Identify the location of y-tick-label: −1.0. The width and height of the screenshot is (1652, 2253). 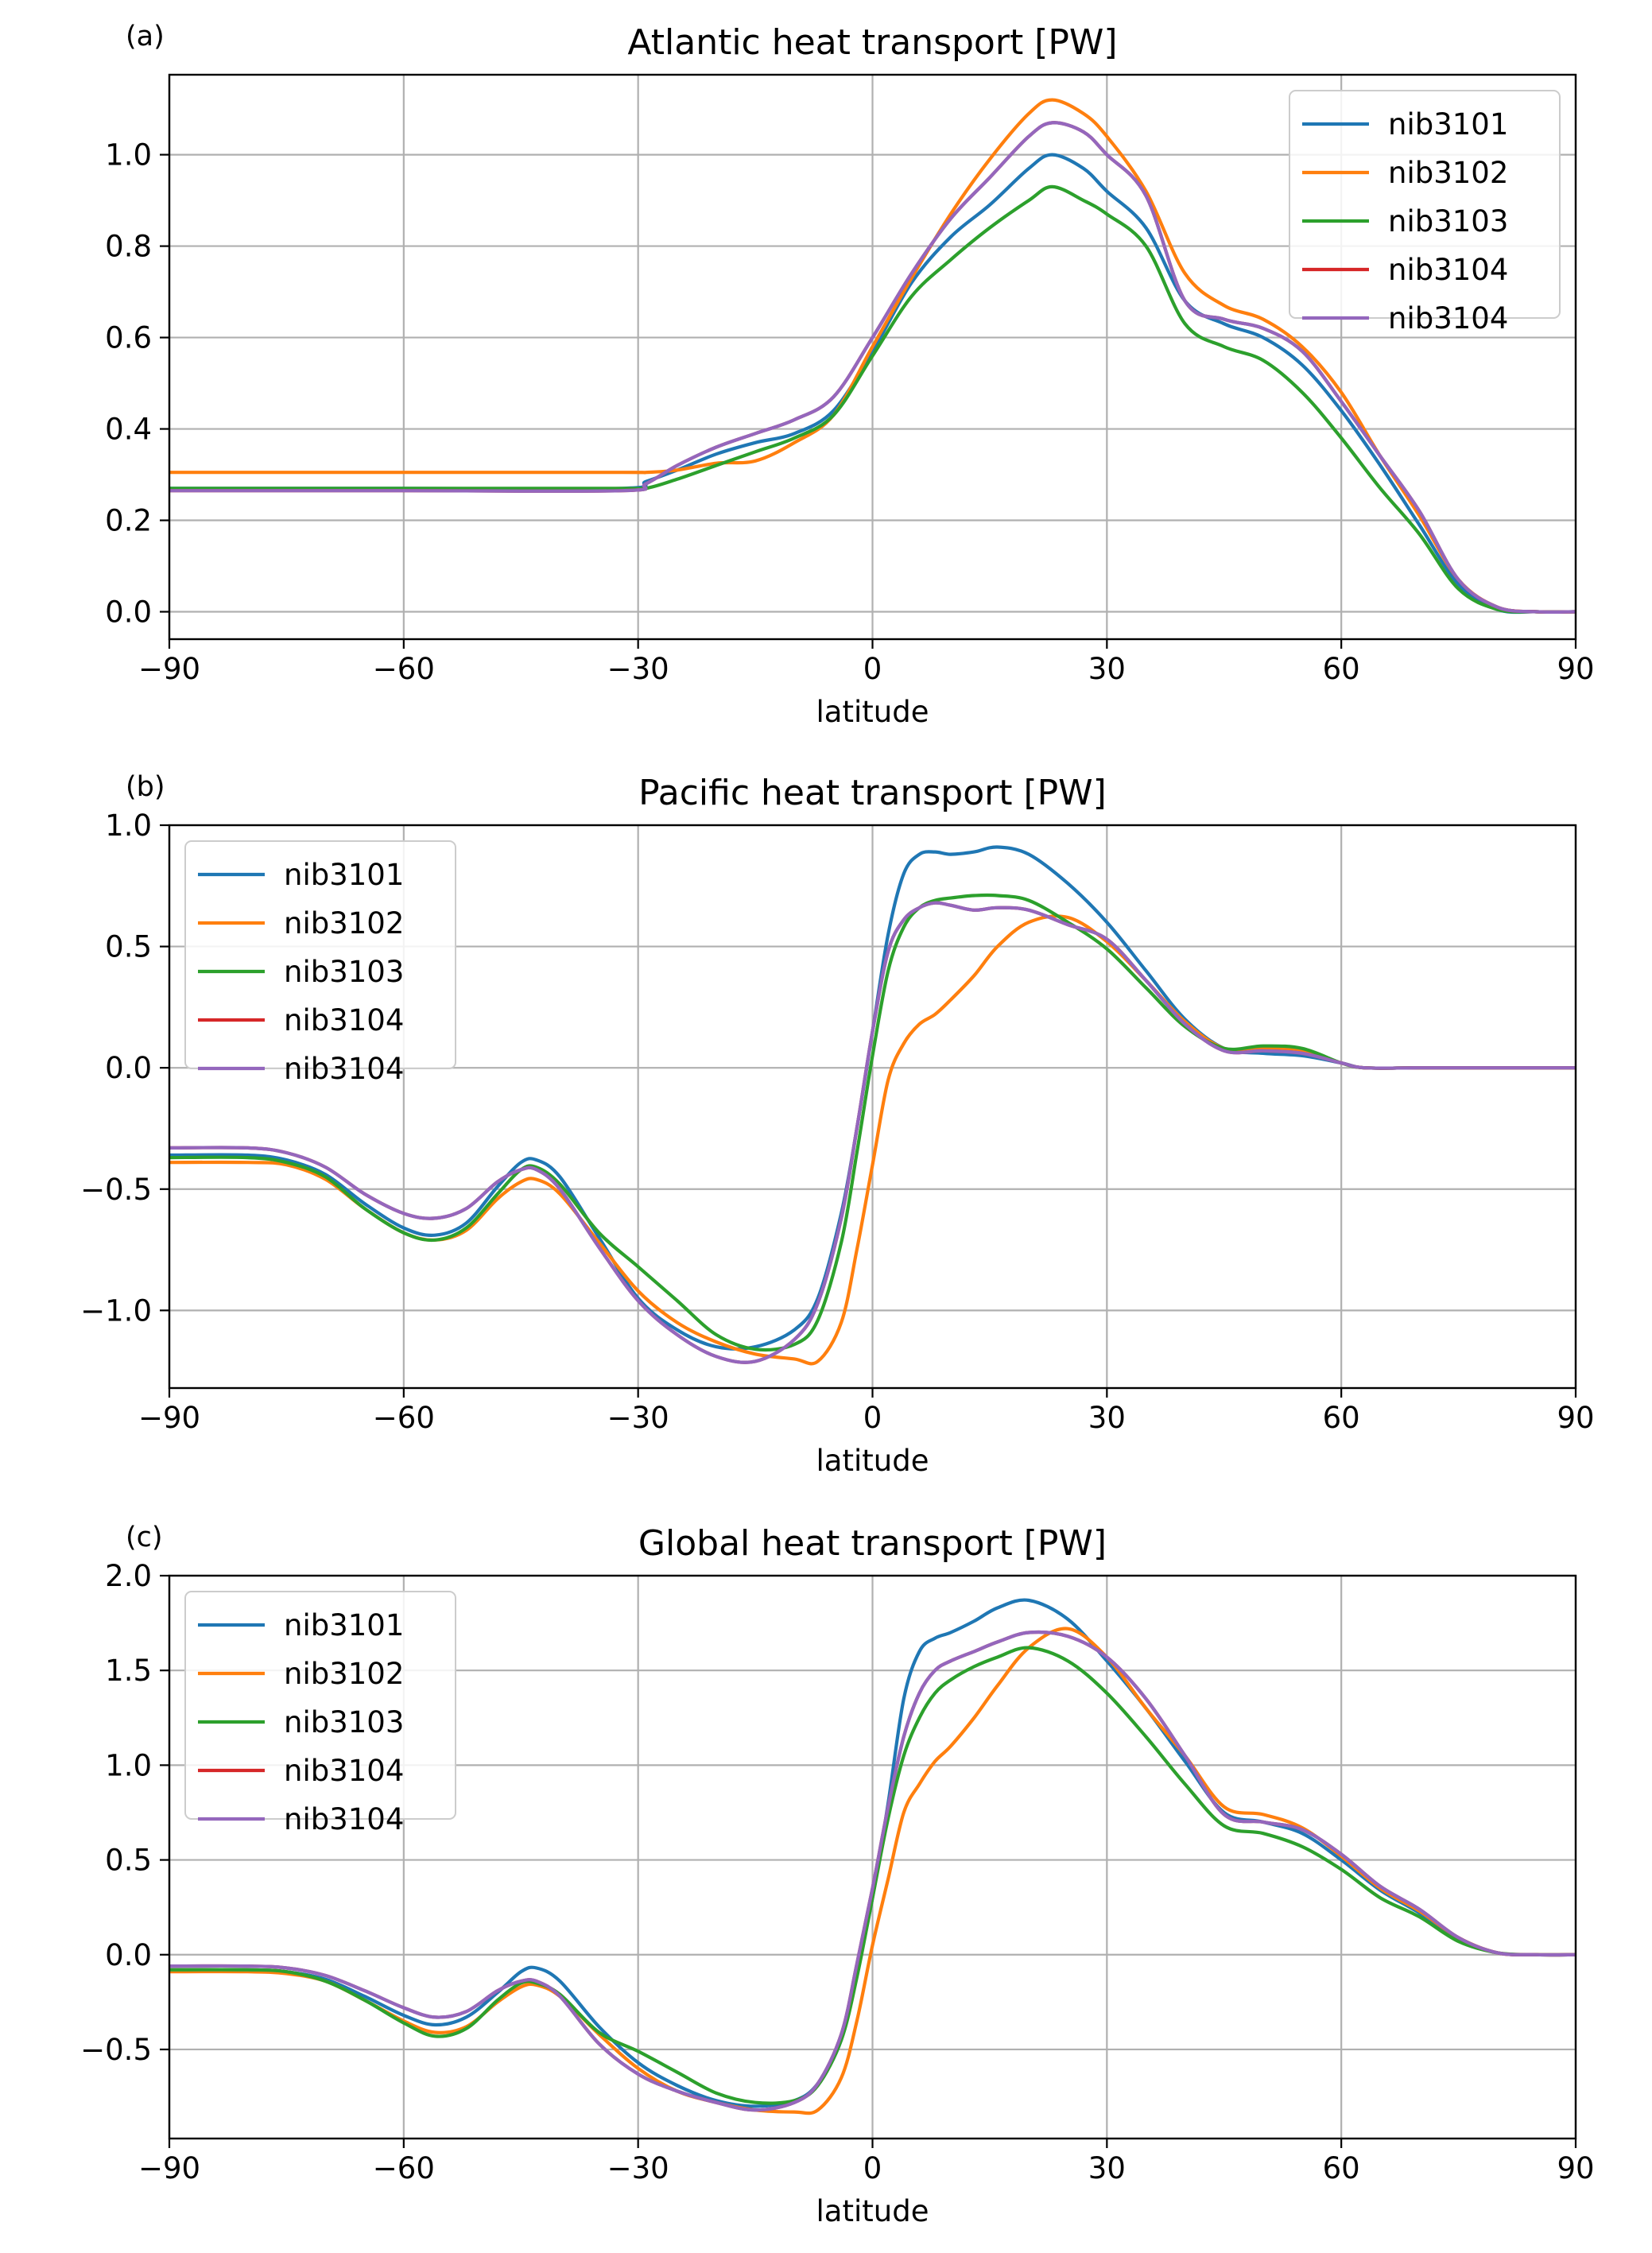
(116, 1310).